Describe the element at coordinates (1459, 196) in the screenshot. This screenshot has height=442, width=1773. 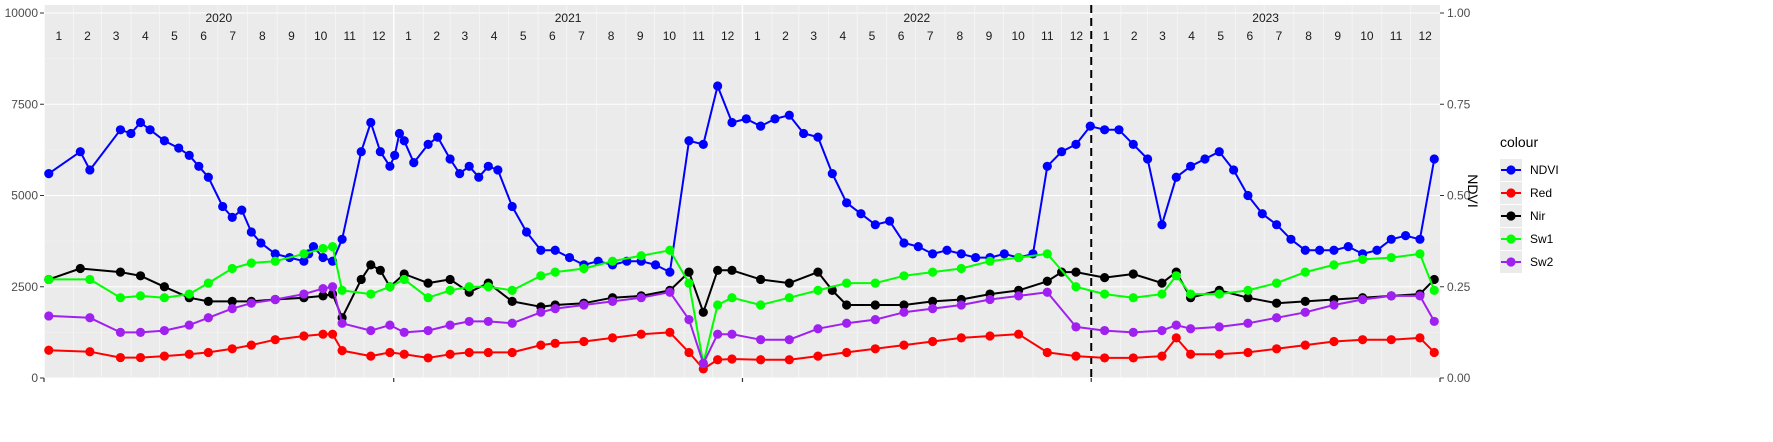
I see `right-tick-label: 0.50` at that location.